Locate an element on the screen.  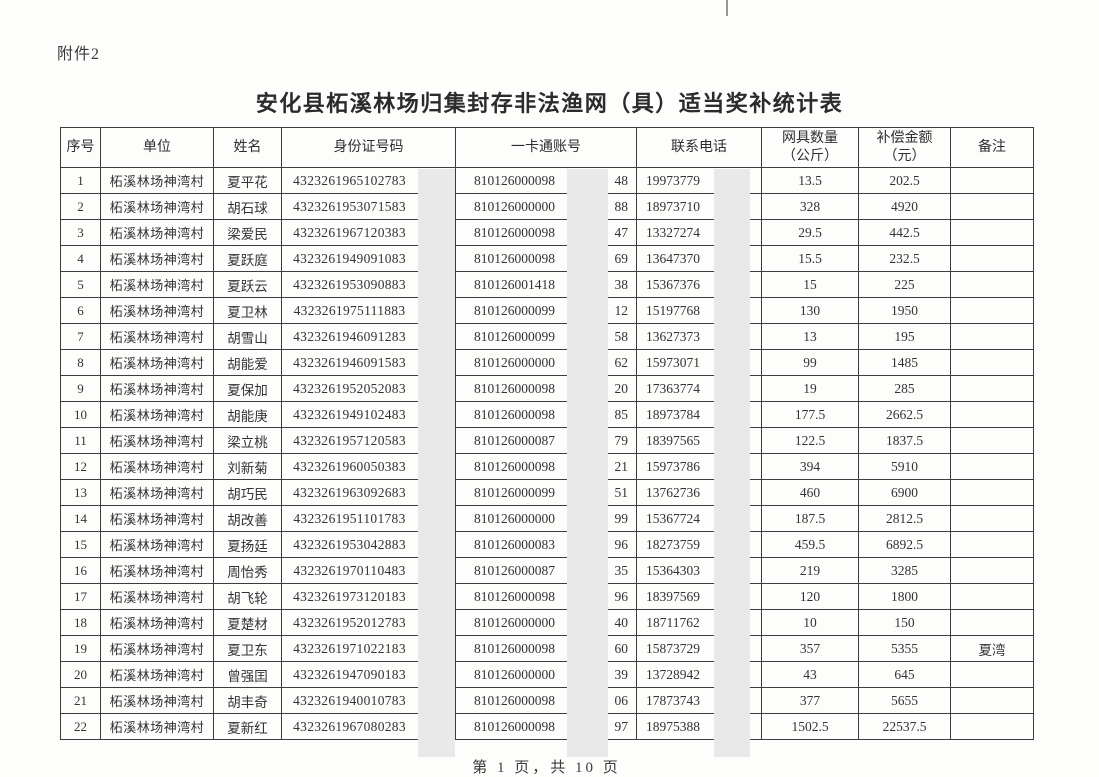
person-name-cell: 胡能庚 is located at coordinates (247, 414).